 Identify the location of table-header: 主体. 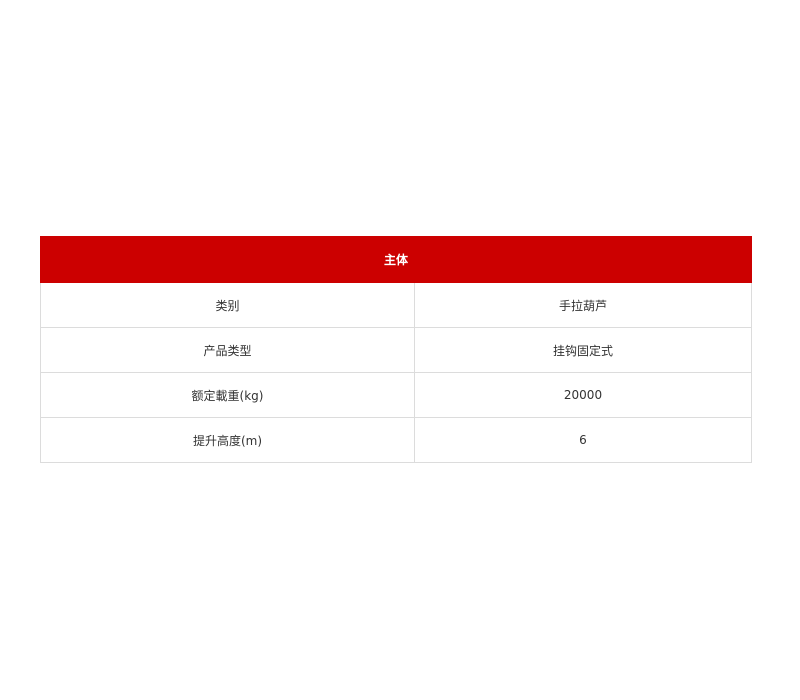
(396, 259).